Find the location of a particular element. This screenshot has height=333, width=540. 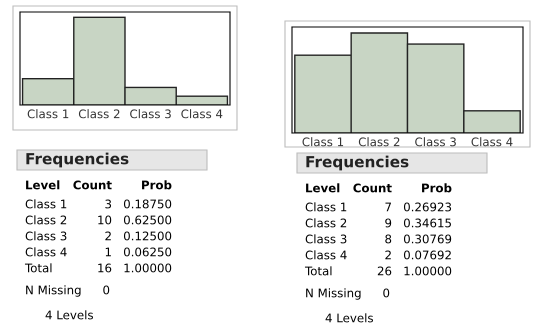

text: 3 is located at coordinates (108, 203).